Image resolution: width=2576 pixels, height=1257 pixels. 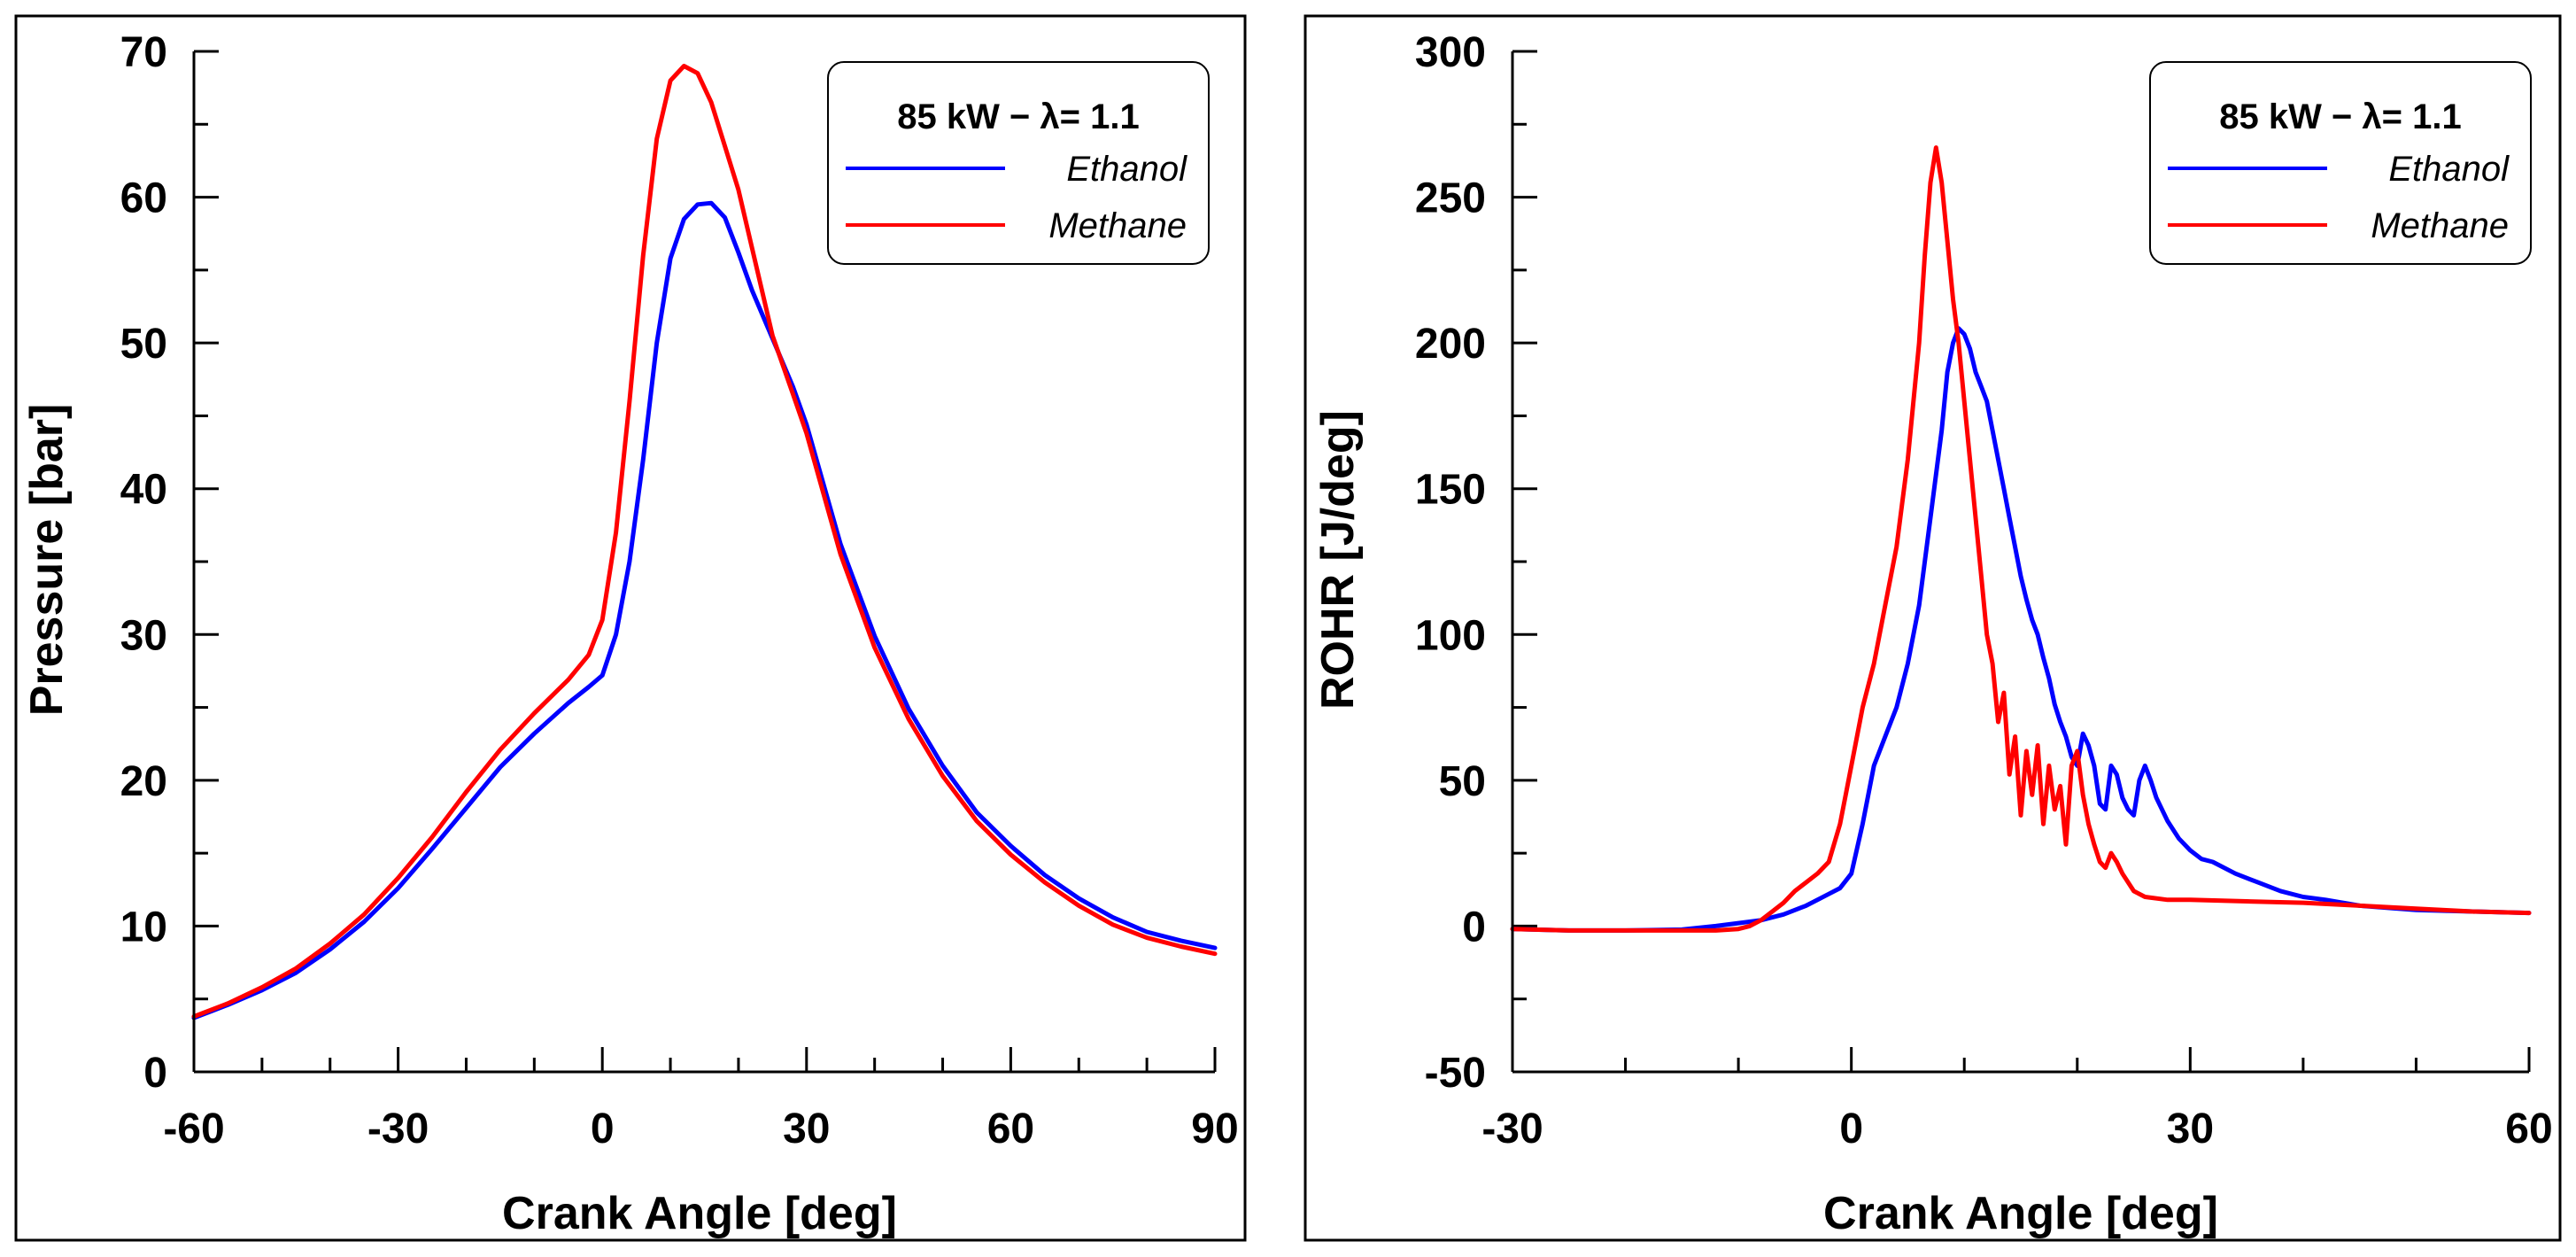 What do you see at coordinates (1450, 198) in the screenshot?
I see `y-tick-label: 250` at bounding box center [1450, 198].